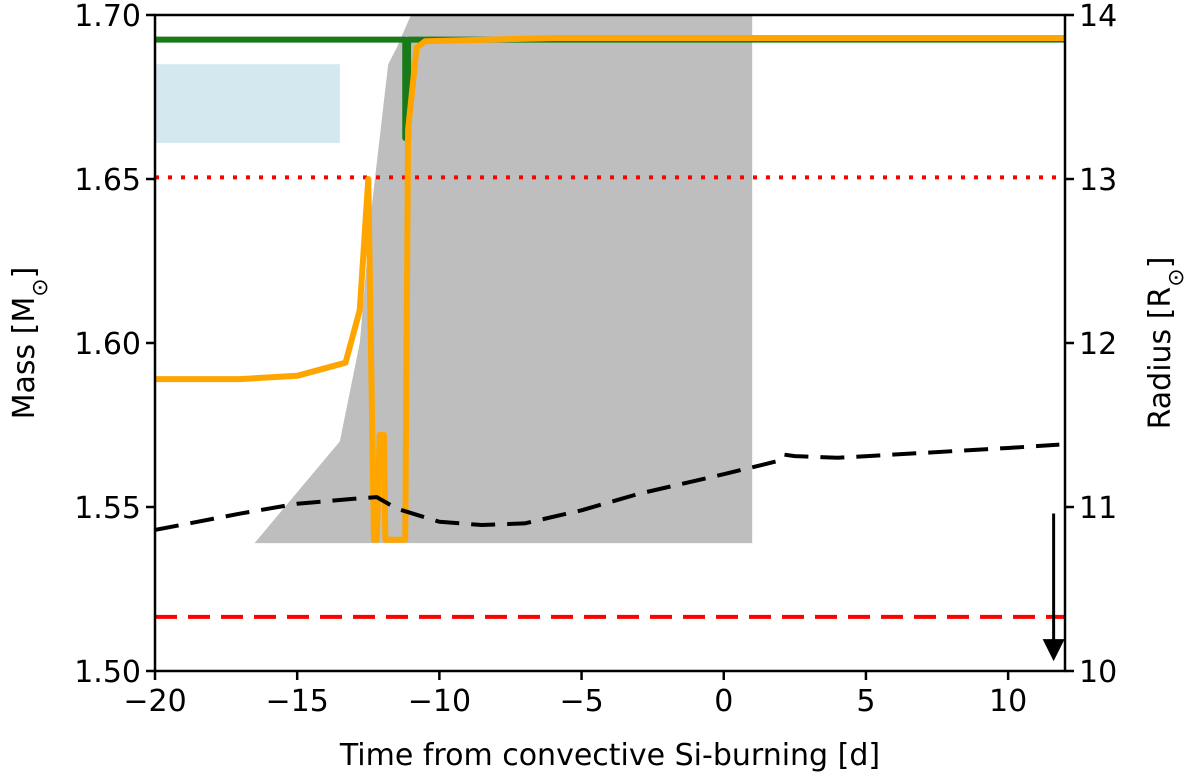 The height and width of the screenshot is (777, 1200). I want to click on y-tick-label-right: 14, so click(1098, 17).